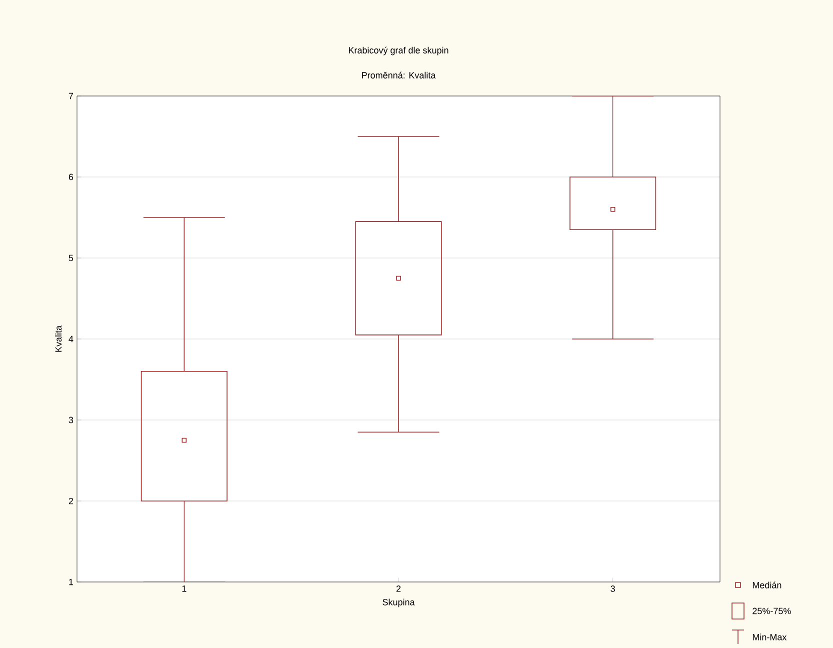 The width and height of the screenshot is (833, 648). What do you see at coordinates (71, 501) in the screenshot?
I see `y-tick-label: 2` at bounding box center [71, 501].